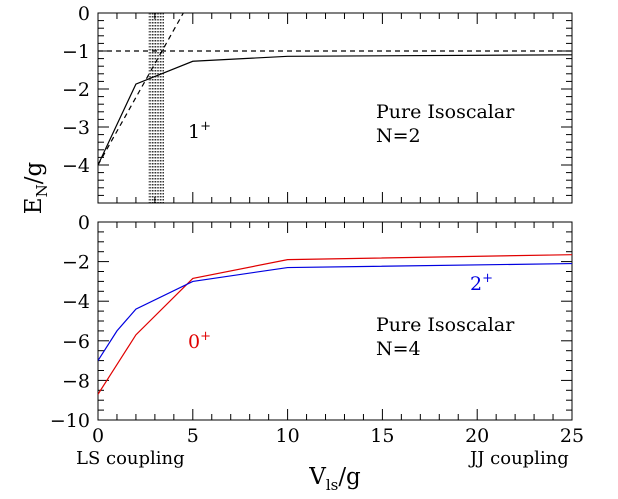 This screenshot has height=499, width=618. I want to click on x-axis-title-tail: /g, so click(349, 477).